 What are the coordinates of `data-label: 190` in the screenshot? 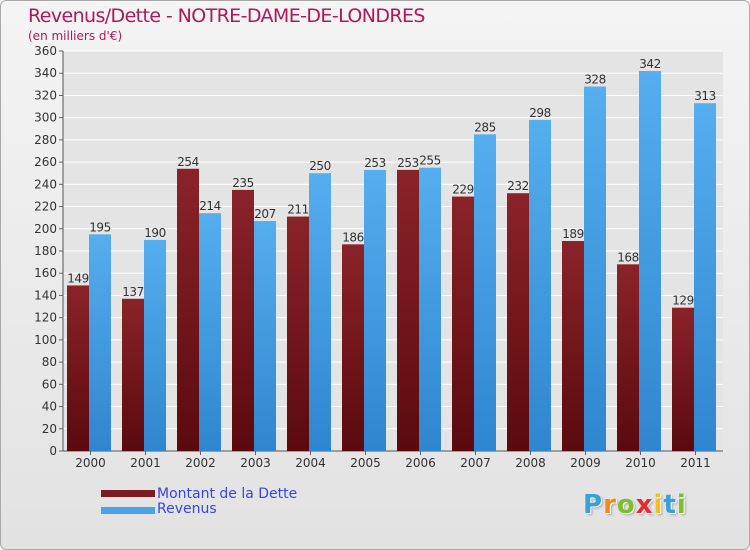 It's located at (154, 233).